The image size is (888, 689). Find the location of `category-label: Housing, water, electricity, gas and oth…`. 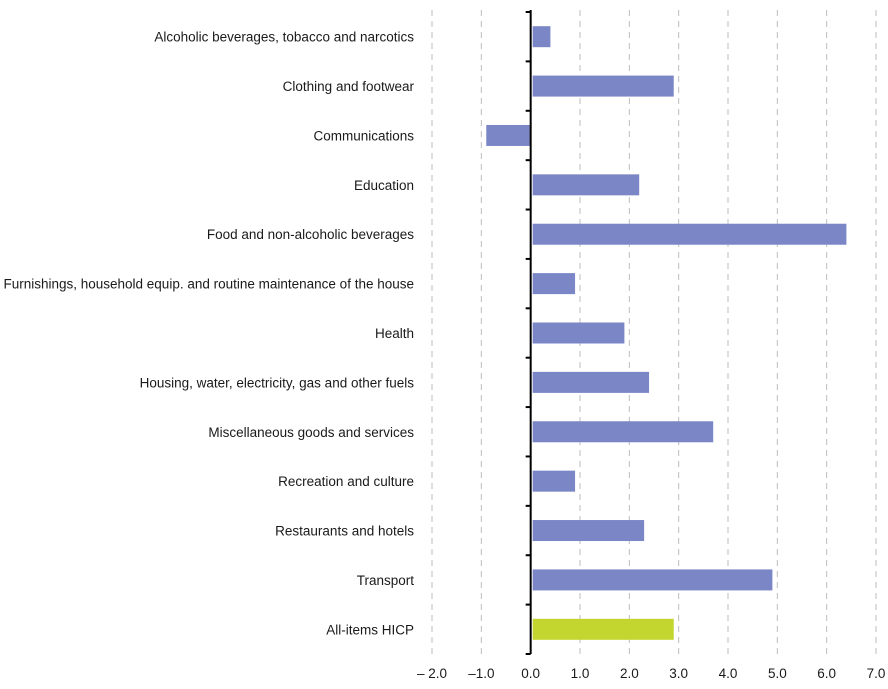

category-label: Housing, water, electricity, gas and oth… is located at coordinates (277, 382).